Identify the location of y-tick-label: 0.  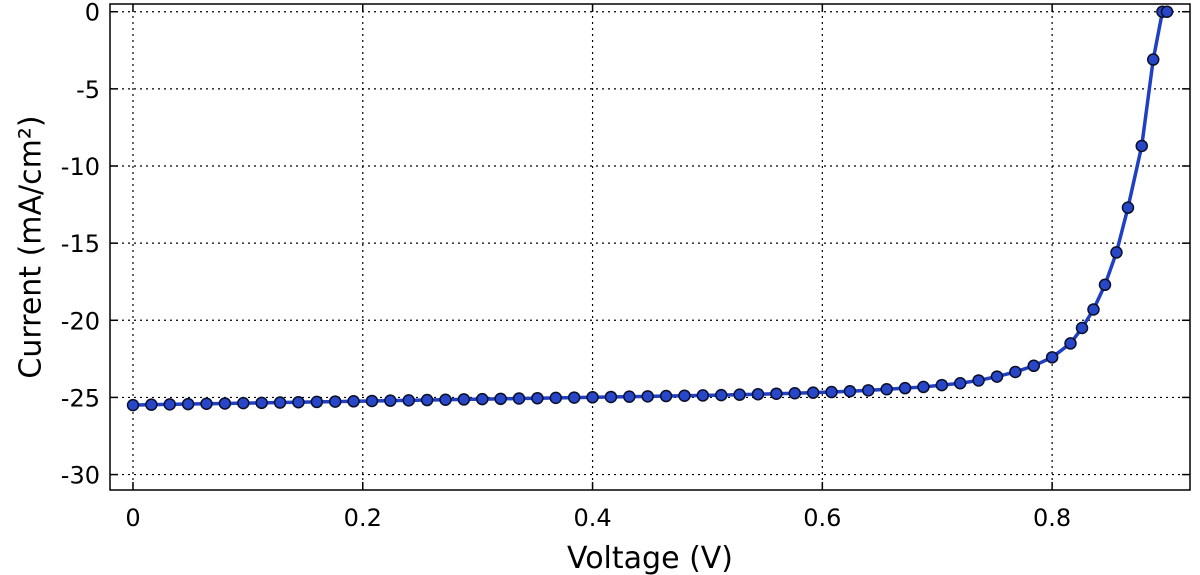
(92, 13).